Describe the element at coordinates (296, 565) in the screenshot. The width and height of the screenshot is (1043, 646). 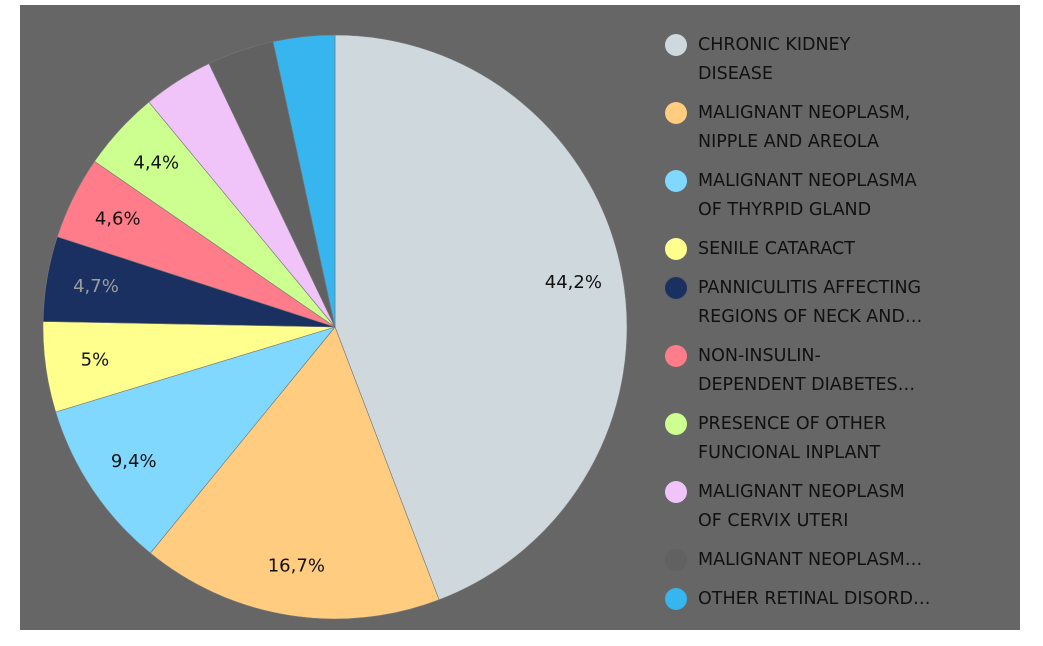
I see `slice-label: 16,7%` at that location.